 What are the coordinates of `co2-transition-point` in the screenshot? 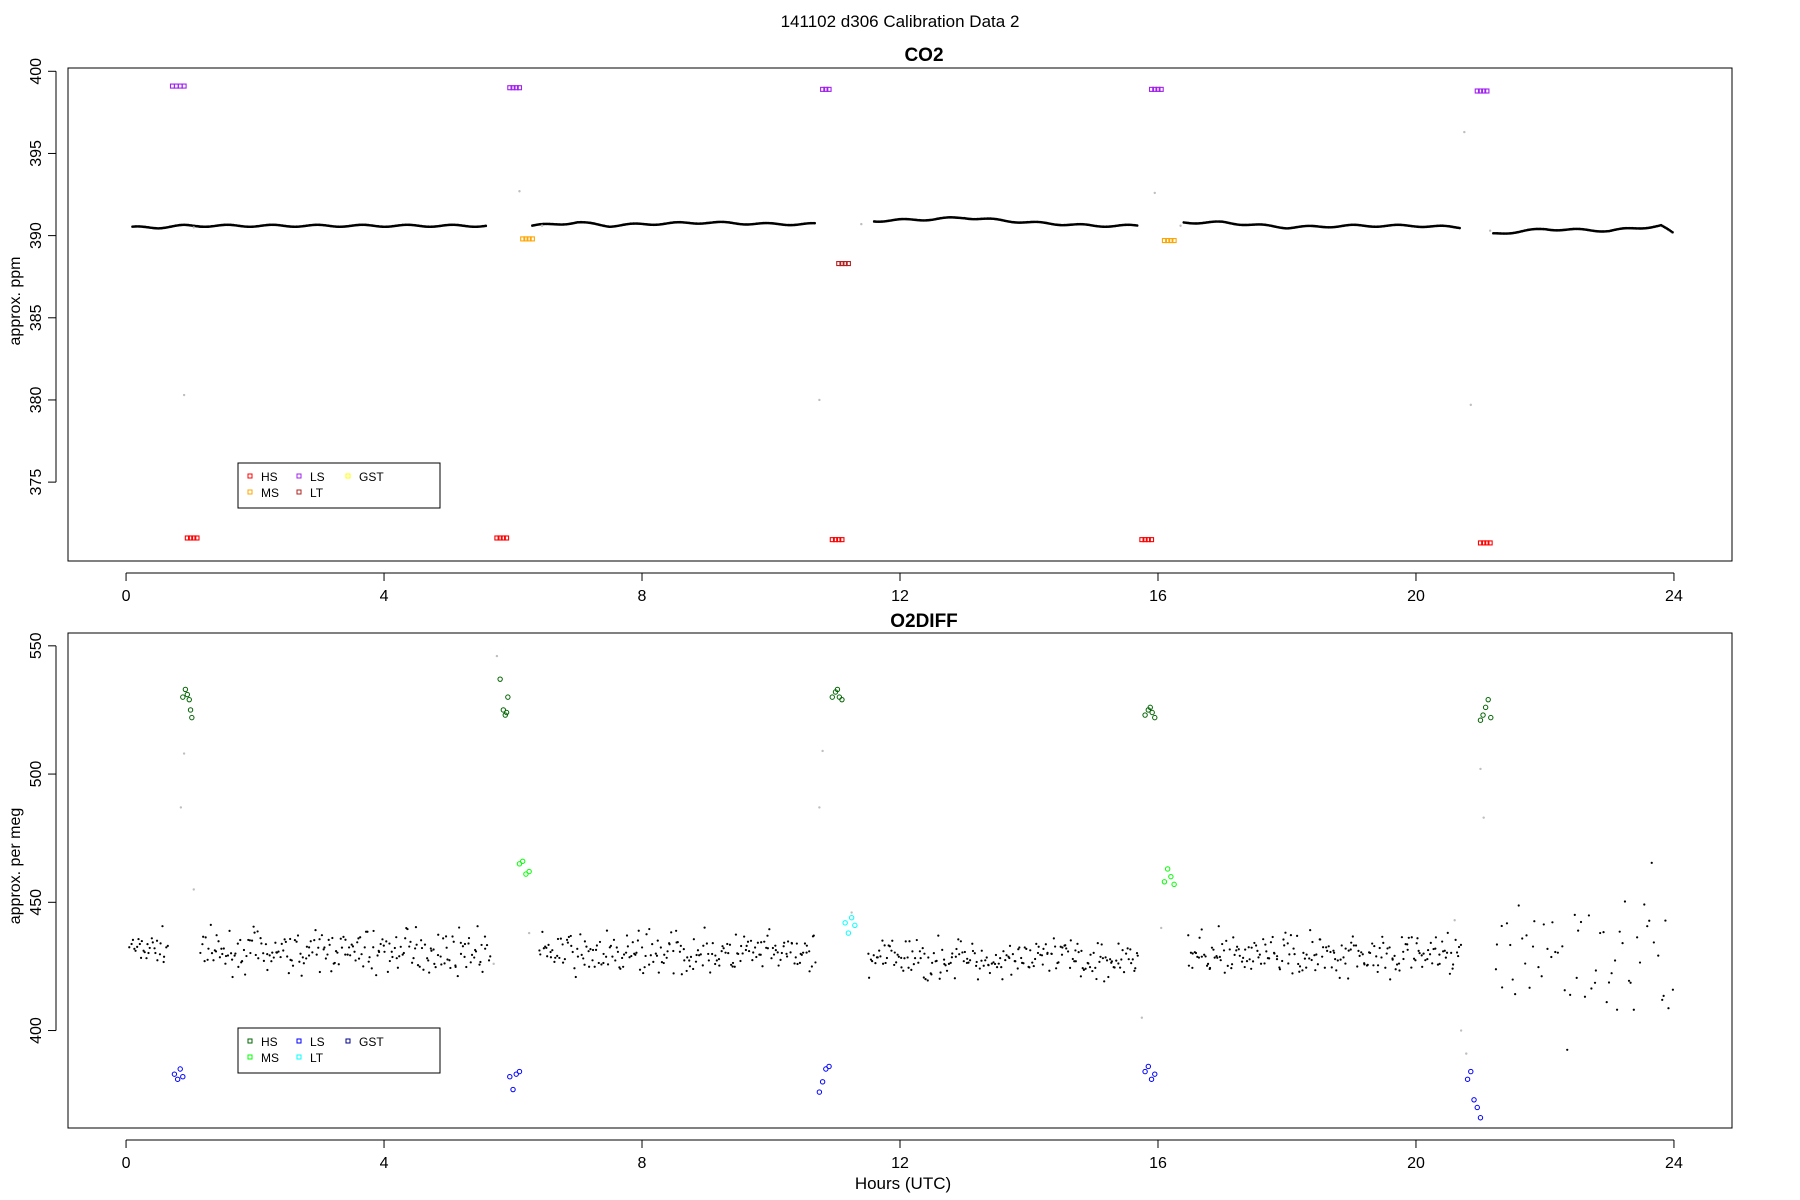 It's located at (861, 224).